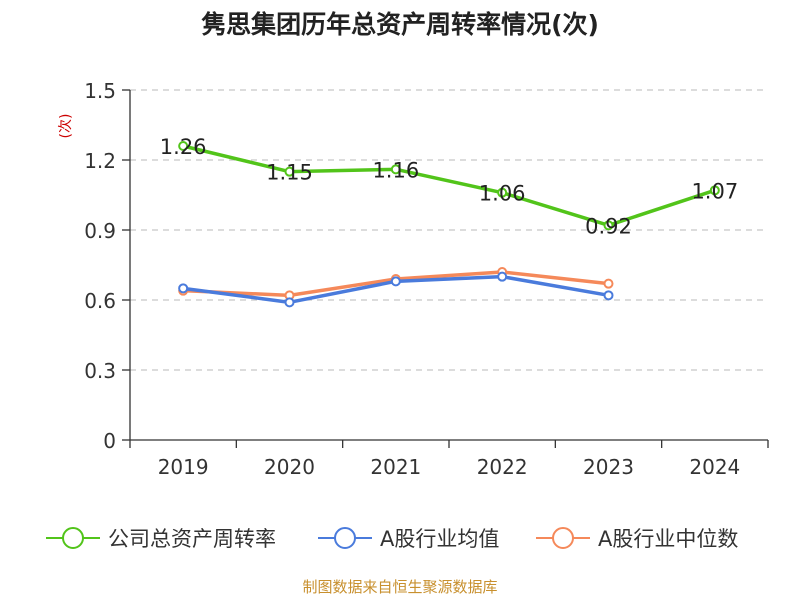  I want to click on series-line, so click(449, 186).